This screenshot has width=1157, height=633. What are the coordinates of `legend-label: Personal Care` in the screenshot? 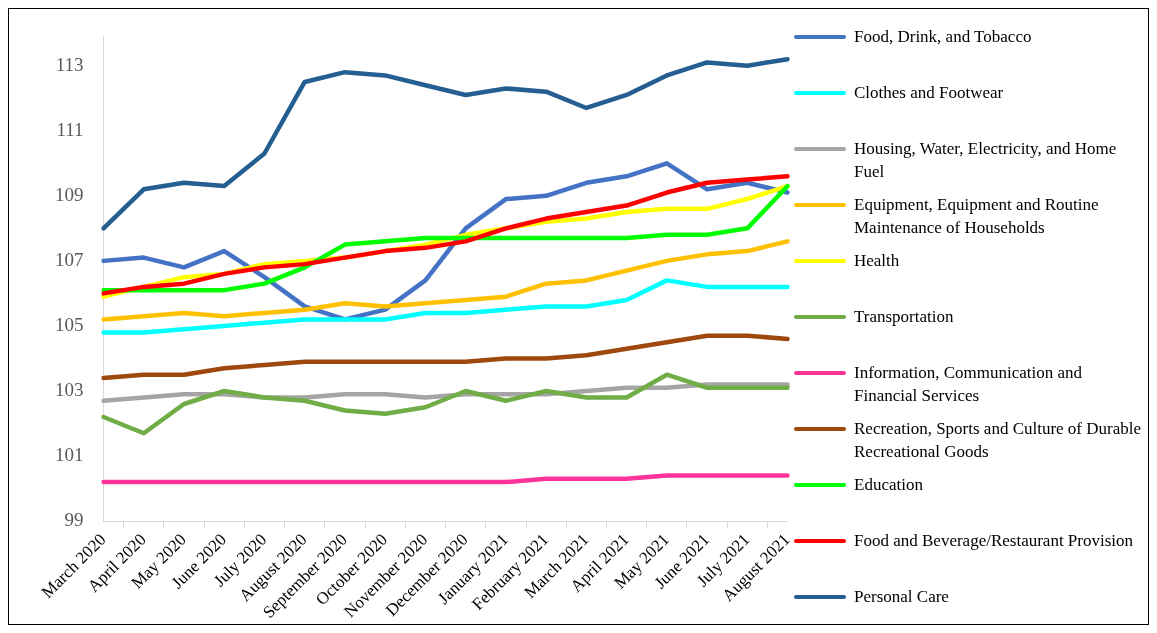 It's located at (901, 597).